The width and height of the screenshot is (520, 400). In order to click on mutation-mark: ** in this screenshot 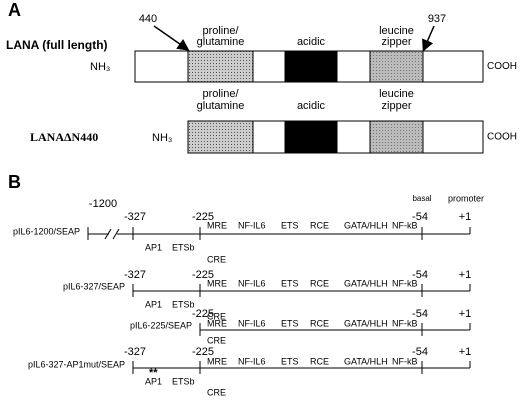, I will do `click(153, 373)`.